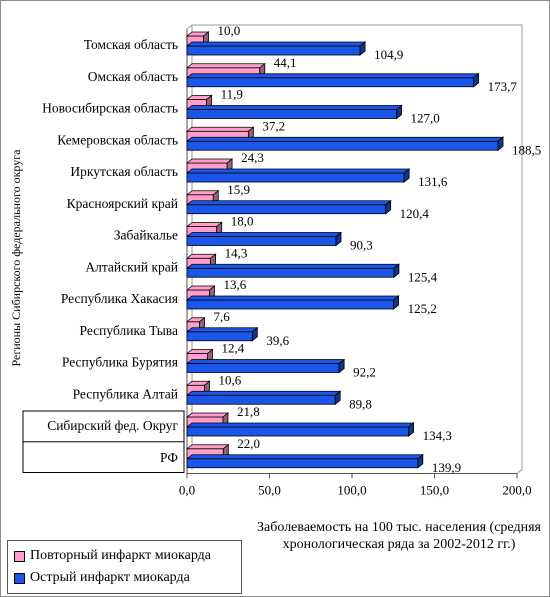 This screenshot has height=597, width=550. I want to click on category-label-10: Республика Бурятия, so click(120, 362).